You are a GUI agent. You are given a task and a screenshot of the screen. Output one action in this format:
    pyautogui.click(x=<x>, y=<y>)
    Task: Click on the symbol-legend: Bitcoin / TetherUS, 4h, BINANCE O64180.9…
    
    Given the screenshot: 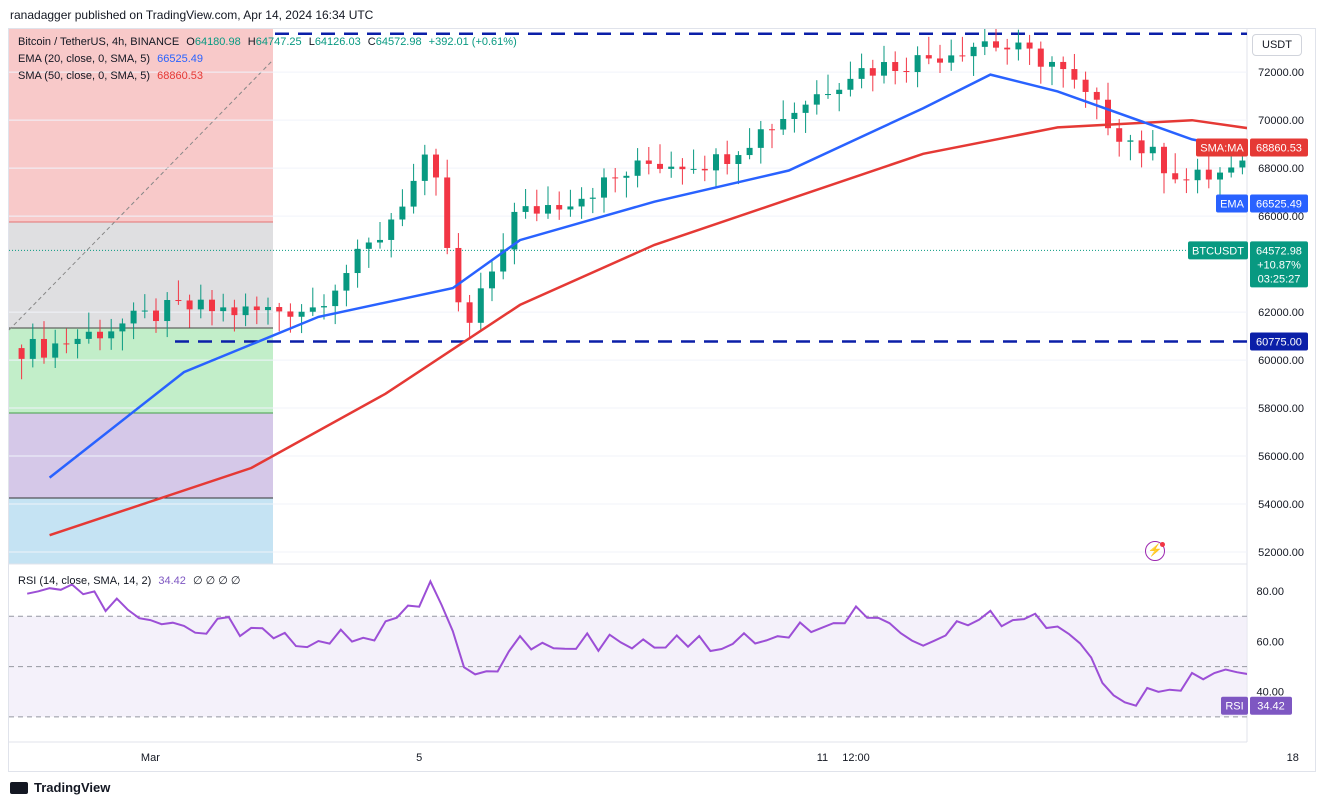 What is the action you would take?
    pyautogui.click(x=267, y=42)
    